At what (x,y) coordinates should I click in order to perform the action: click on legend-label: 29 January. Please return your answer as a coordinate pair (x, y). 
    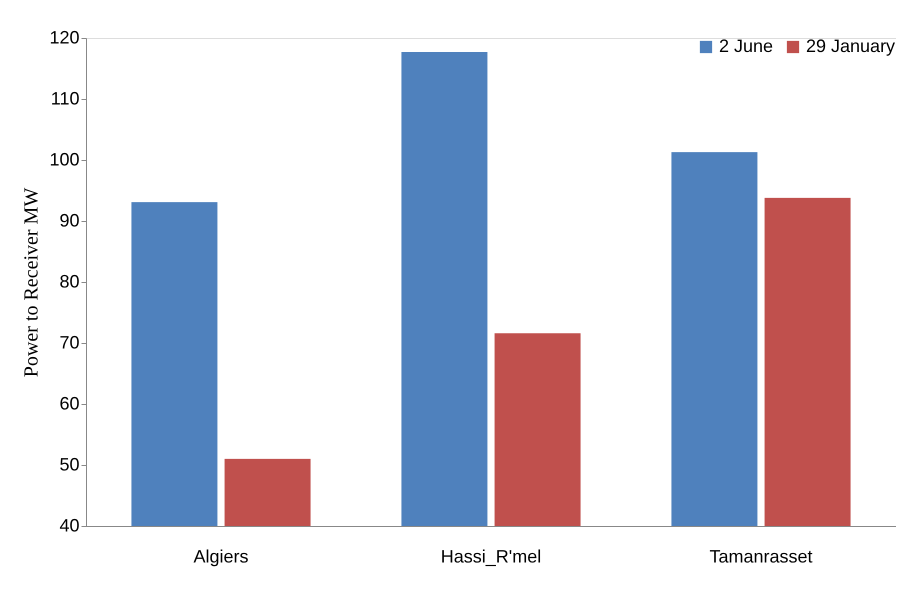
    Looking at the image, I should click on (851, 46).